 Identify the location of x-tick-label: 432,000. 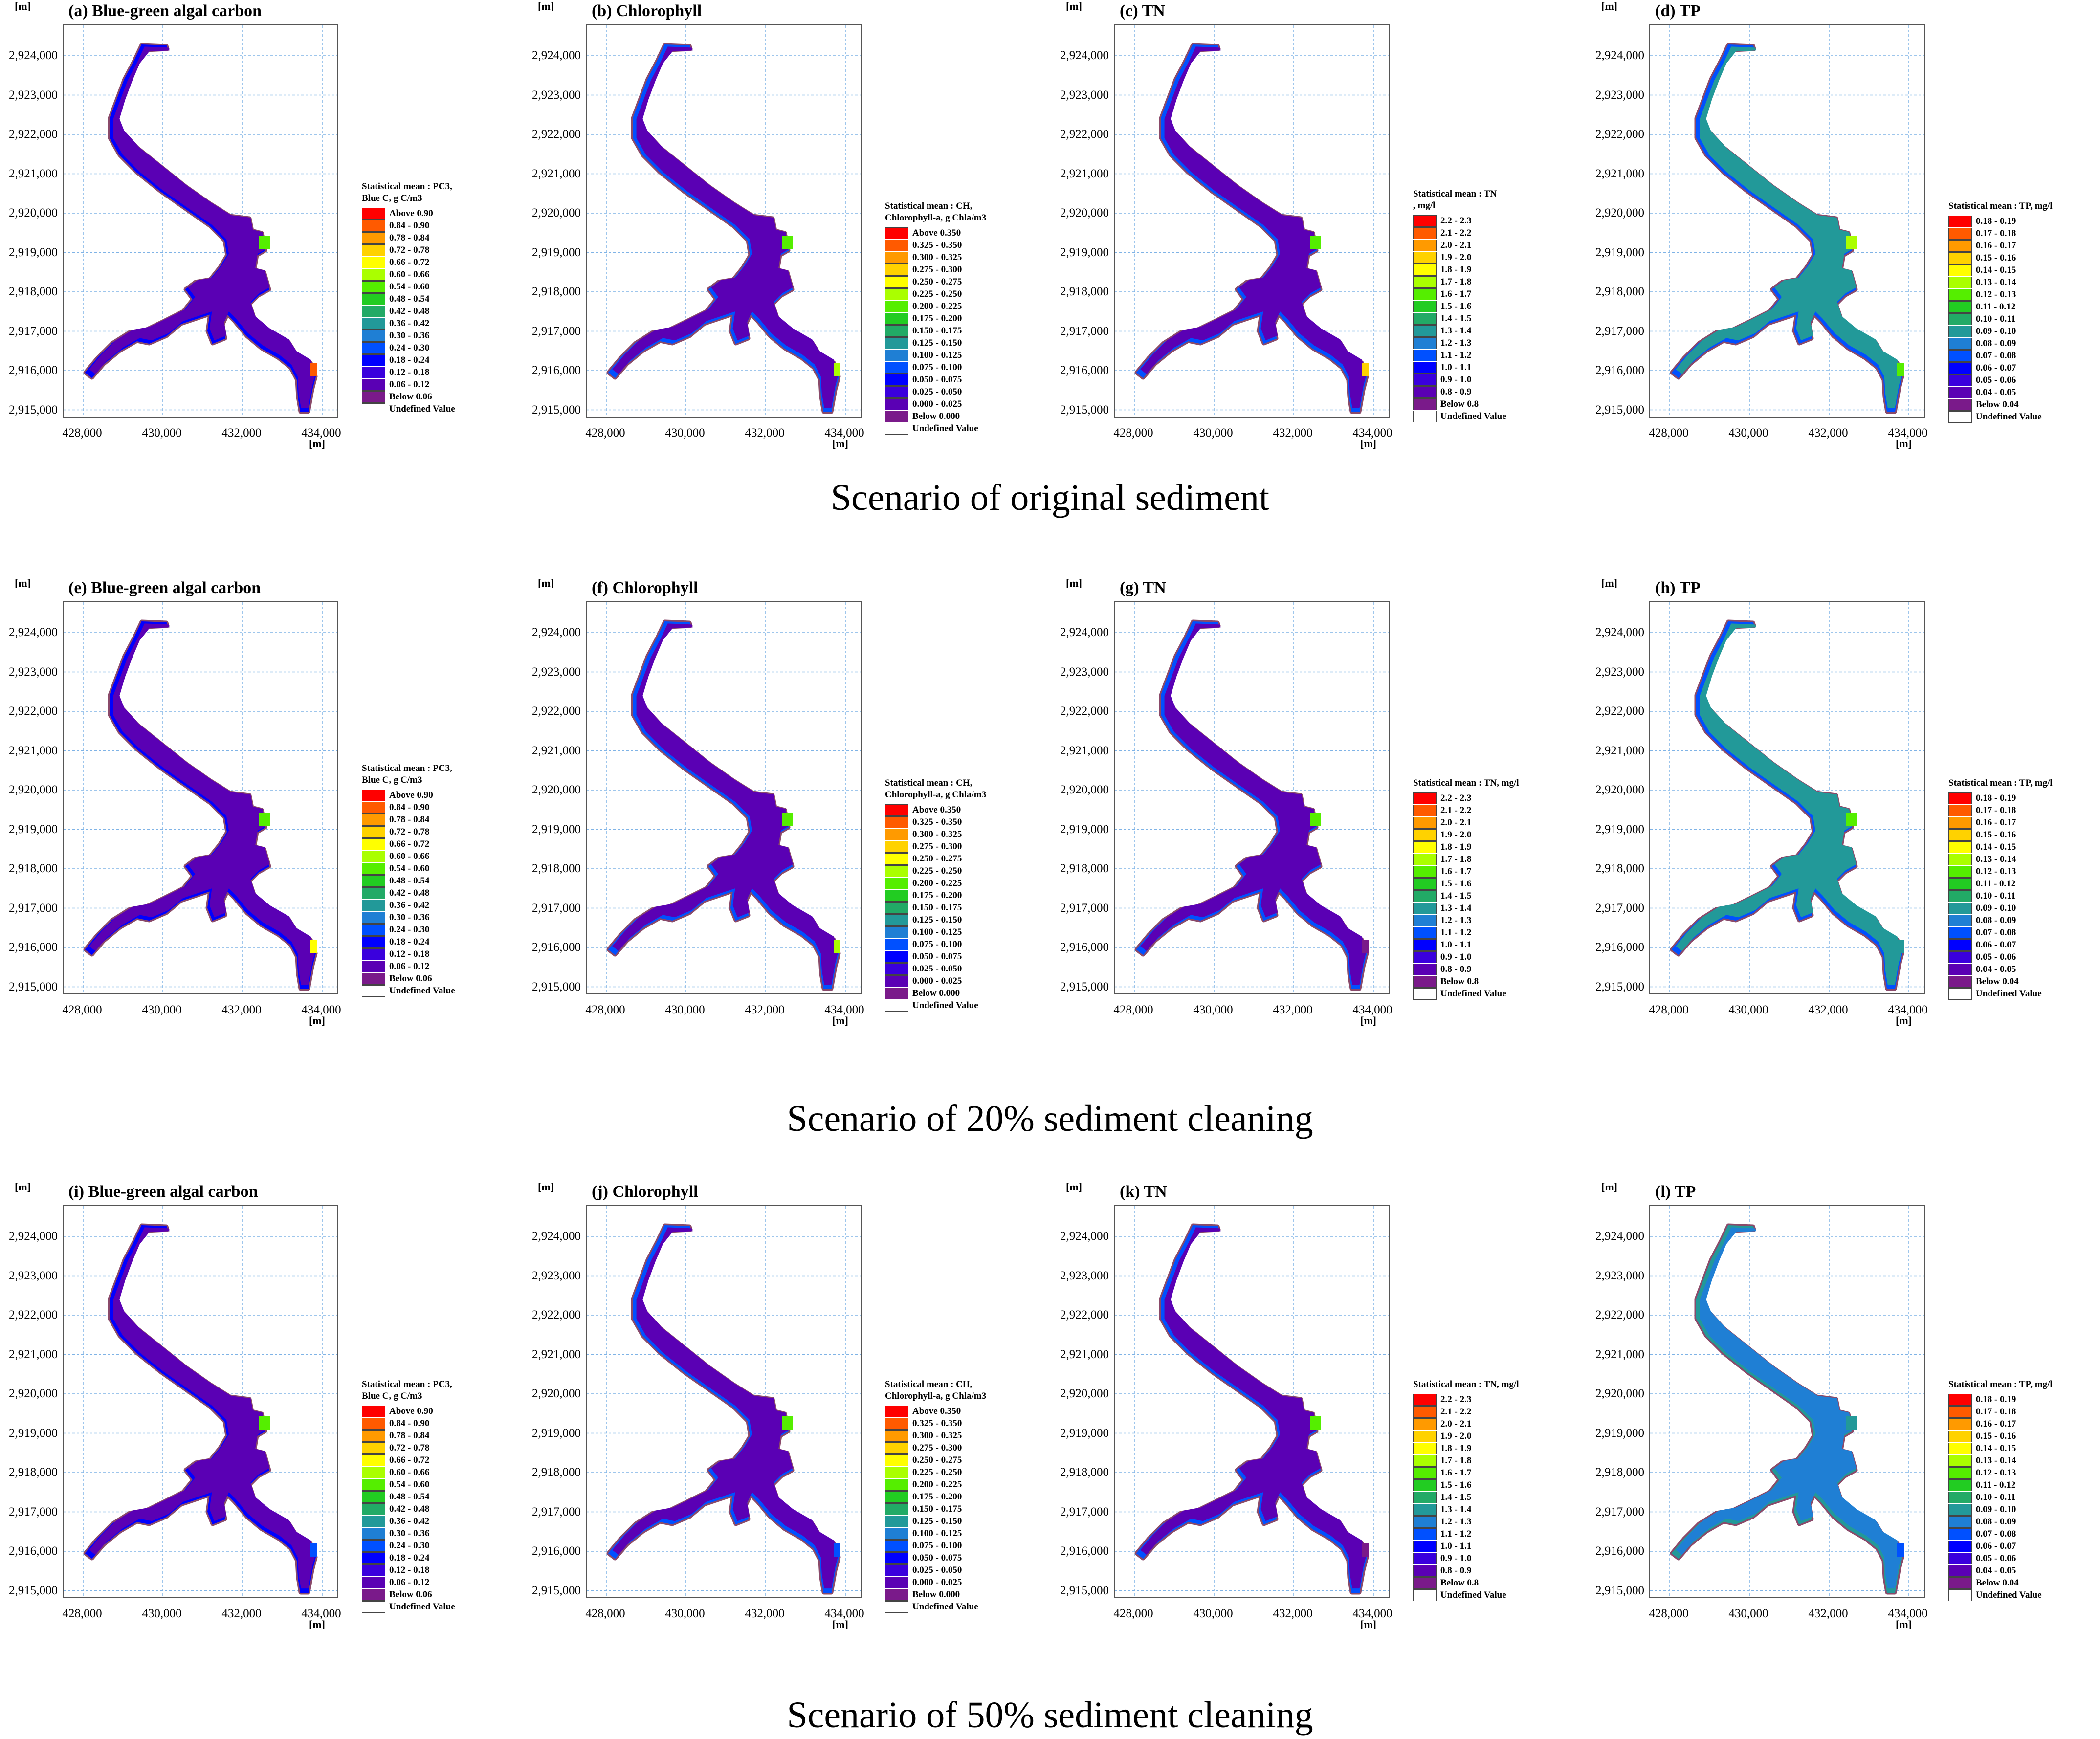
(1828, 1614).